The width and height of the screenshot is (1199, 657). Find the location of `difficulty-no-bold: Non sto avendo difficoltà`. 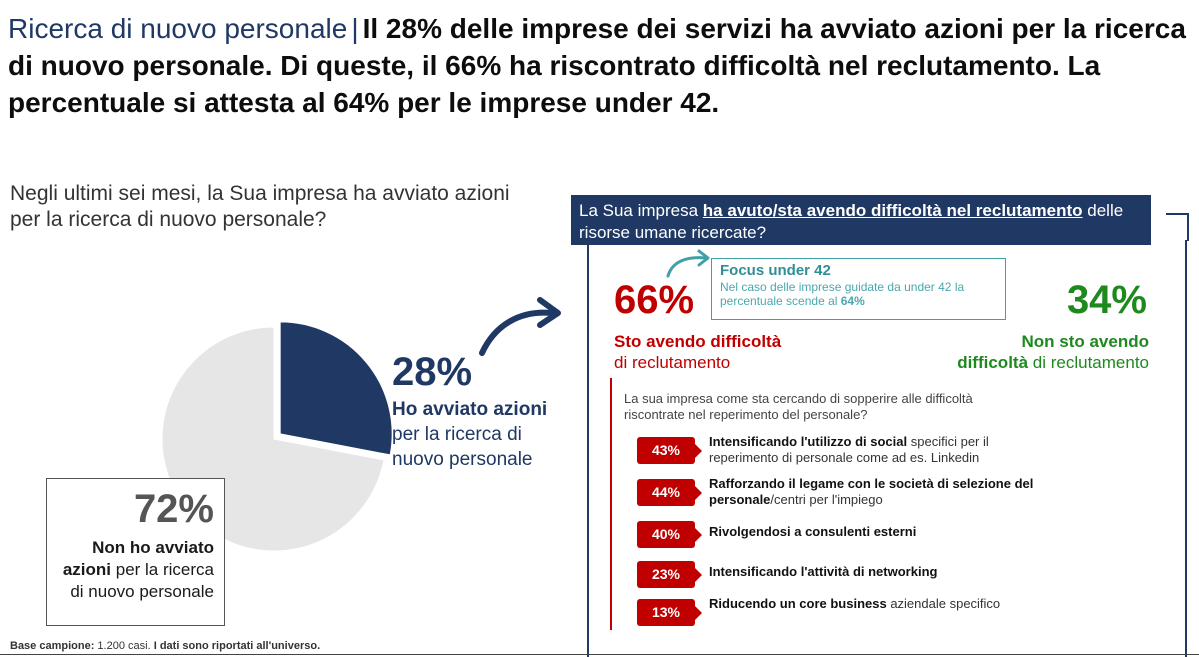

difficulty-no-bold: Non sto avendo difficoltà is located at coordinates (1053, 352).